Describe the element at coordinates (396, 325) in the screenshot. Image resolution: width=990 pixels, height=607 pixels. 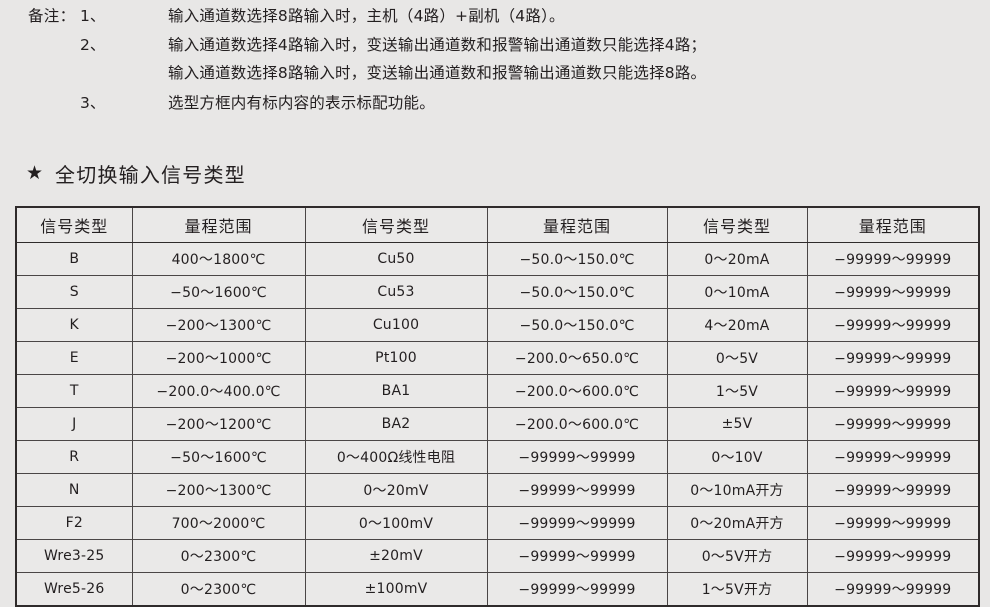
I see `table-cell: Cu100` at that location.